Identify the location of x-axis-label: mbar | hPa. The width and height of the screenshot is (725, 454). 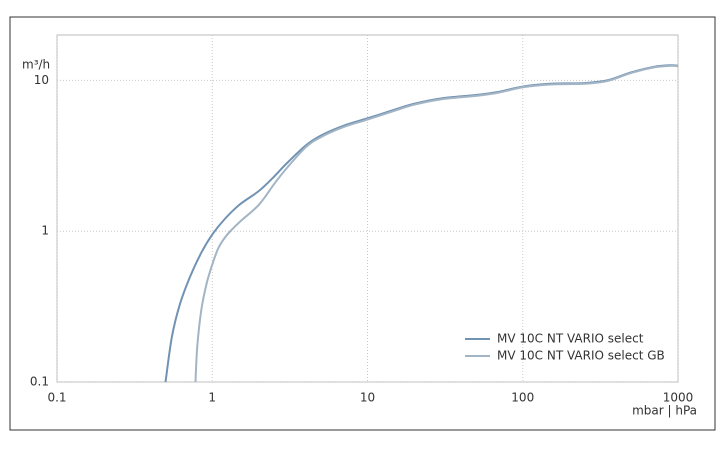
(664, 411).